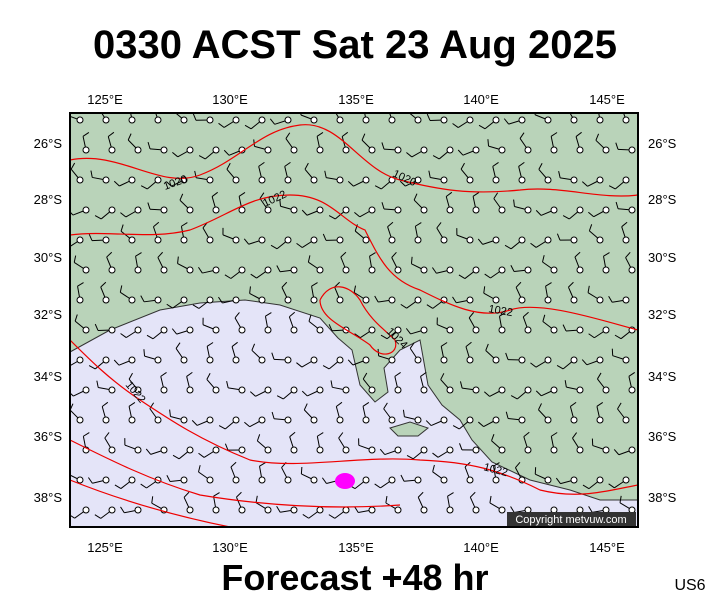 Image resolution: width=711 pixels, height=600 pixels. What do you see at coordinates (48, 143) in the screenshot?
I see `lat-label-left: 26°S` at bounding box center [48, 143].